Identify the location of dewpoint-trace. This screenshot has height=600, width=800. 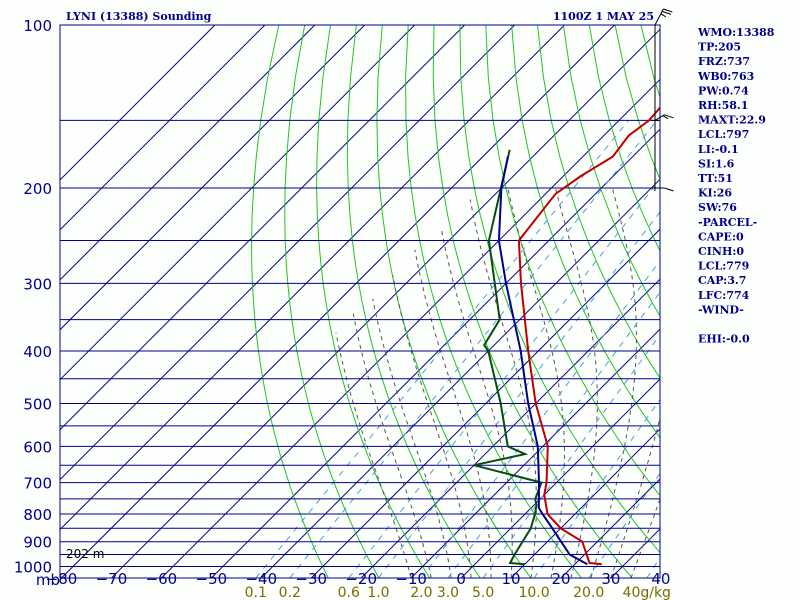
(508, 357).